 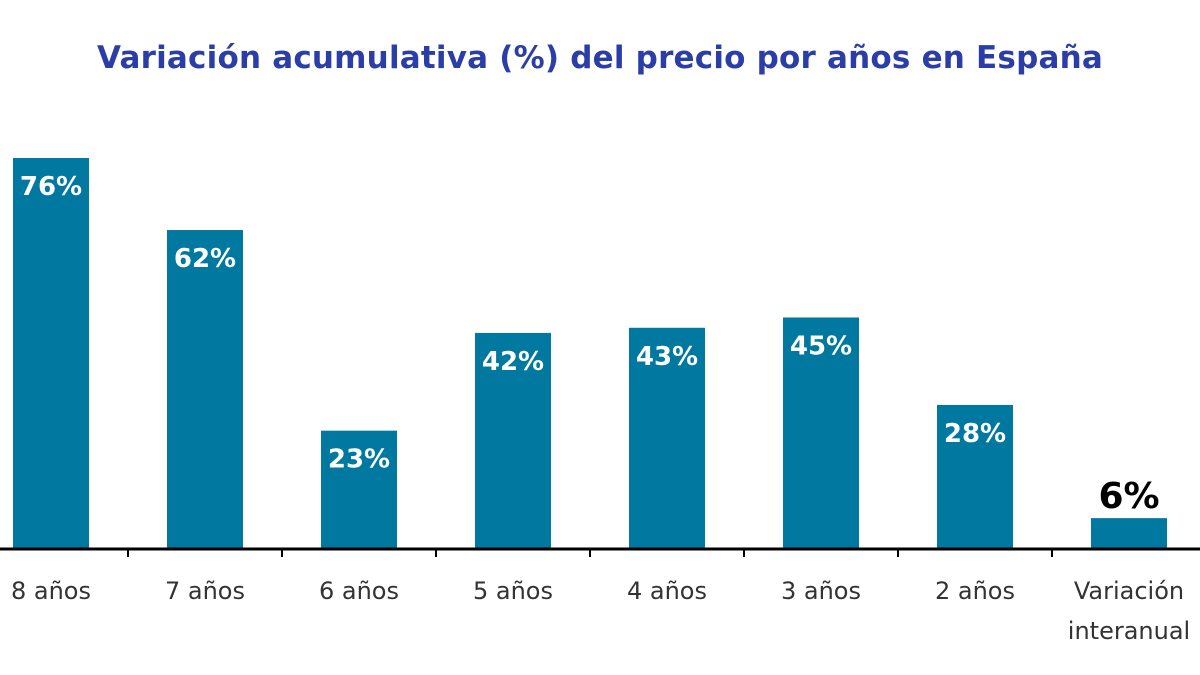 I want to click on x-tick-label: 2 años, so click(x=975, y=591).